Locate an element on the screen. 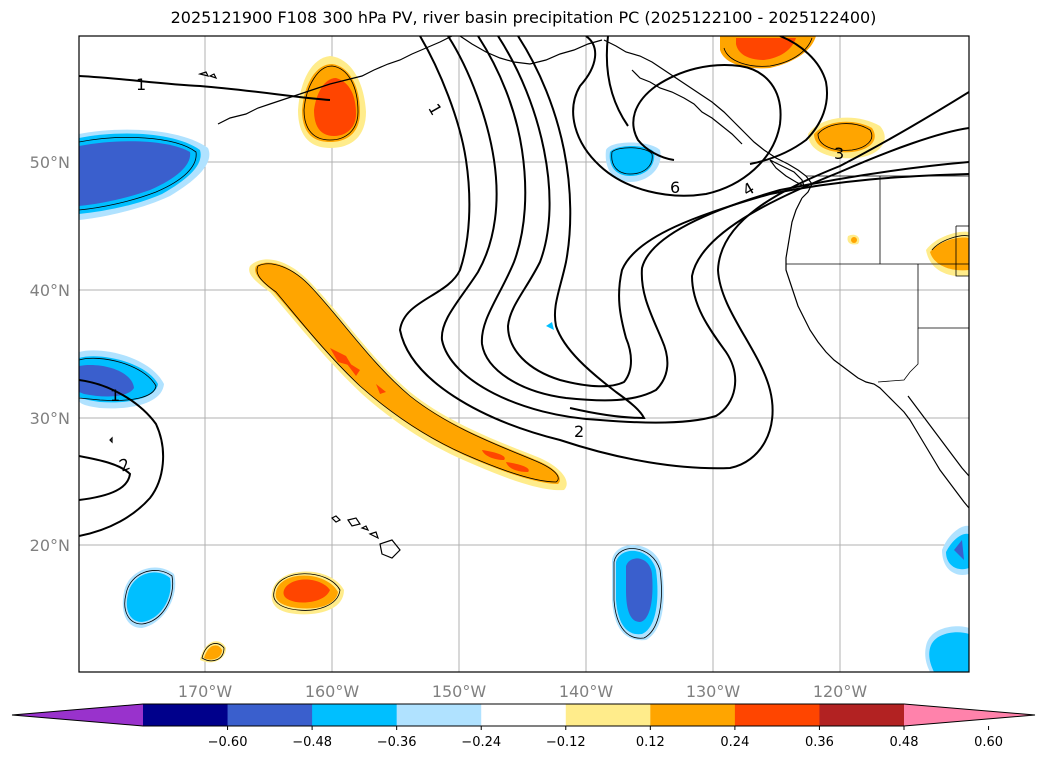 The image size is (1047, 765). hawaiian-islands is located at coordinates (365, 537).